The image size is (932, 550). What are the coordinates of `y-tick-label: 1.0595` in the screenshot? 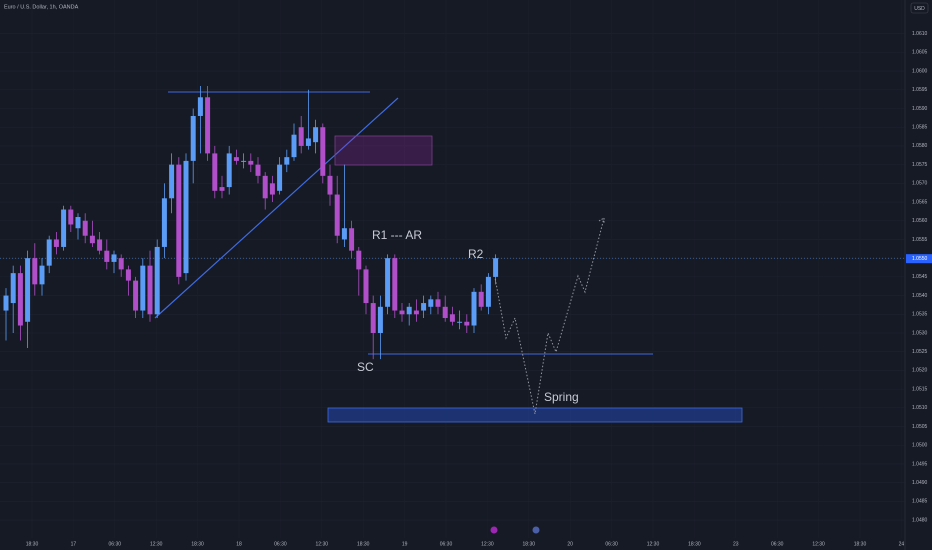 It's located at (920, 90).